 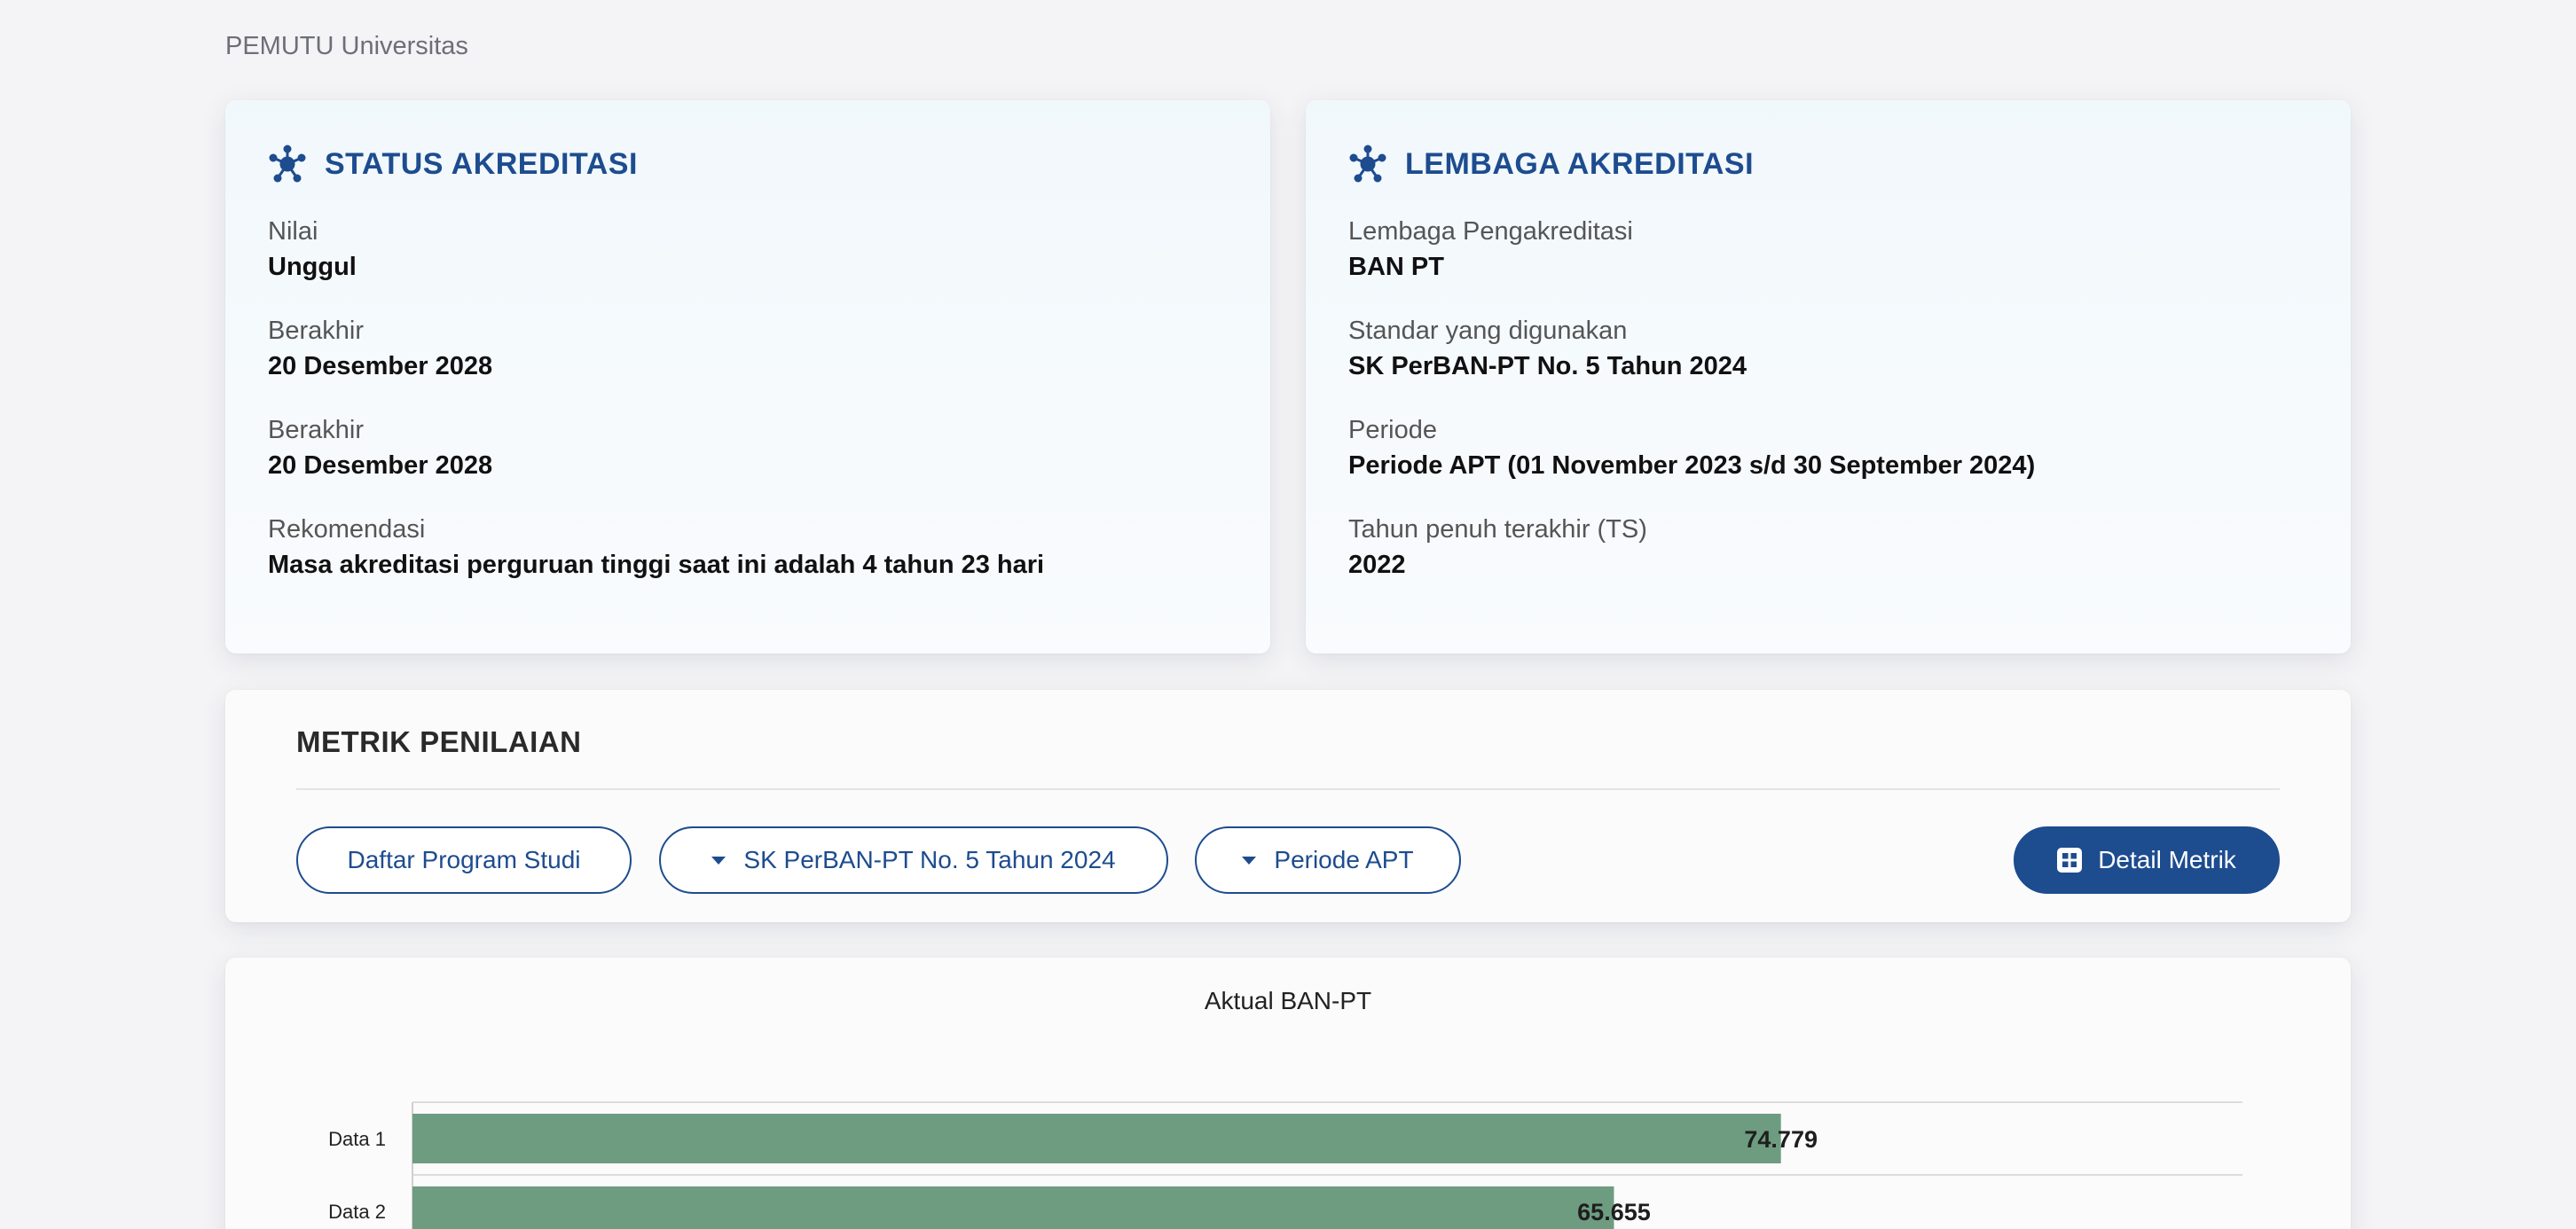 I want to click on daftar-program-studi-button: Daftar Program Studi, so click(x=464, y=860).